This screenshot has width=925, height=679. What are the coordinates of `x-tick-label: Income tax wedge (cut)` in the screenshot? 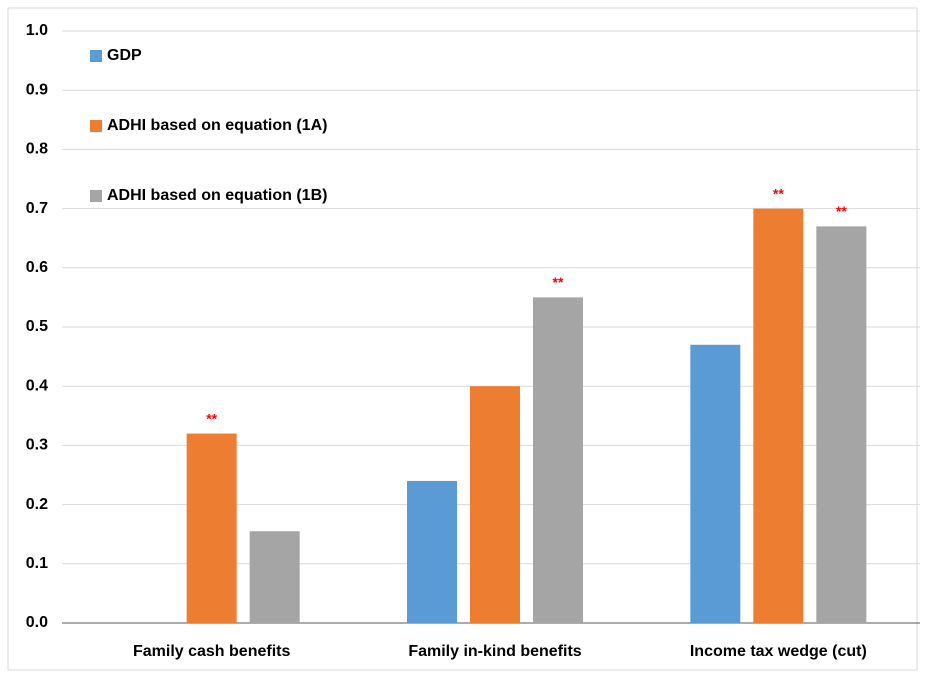 It's located at (778, 651).